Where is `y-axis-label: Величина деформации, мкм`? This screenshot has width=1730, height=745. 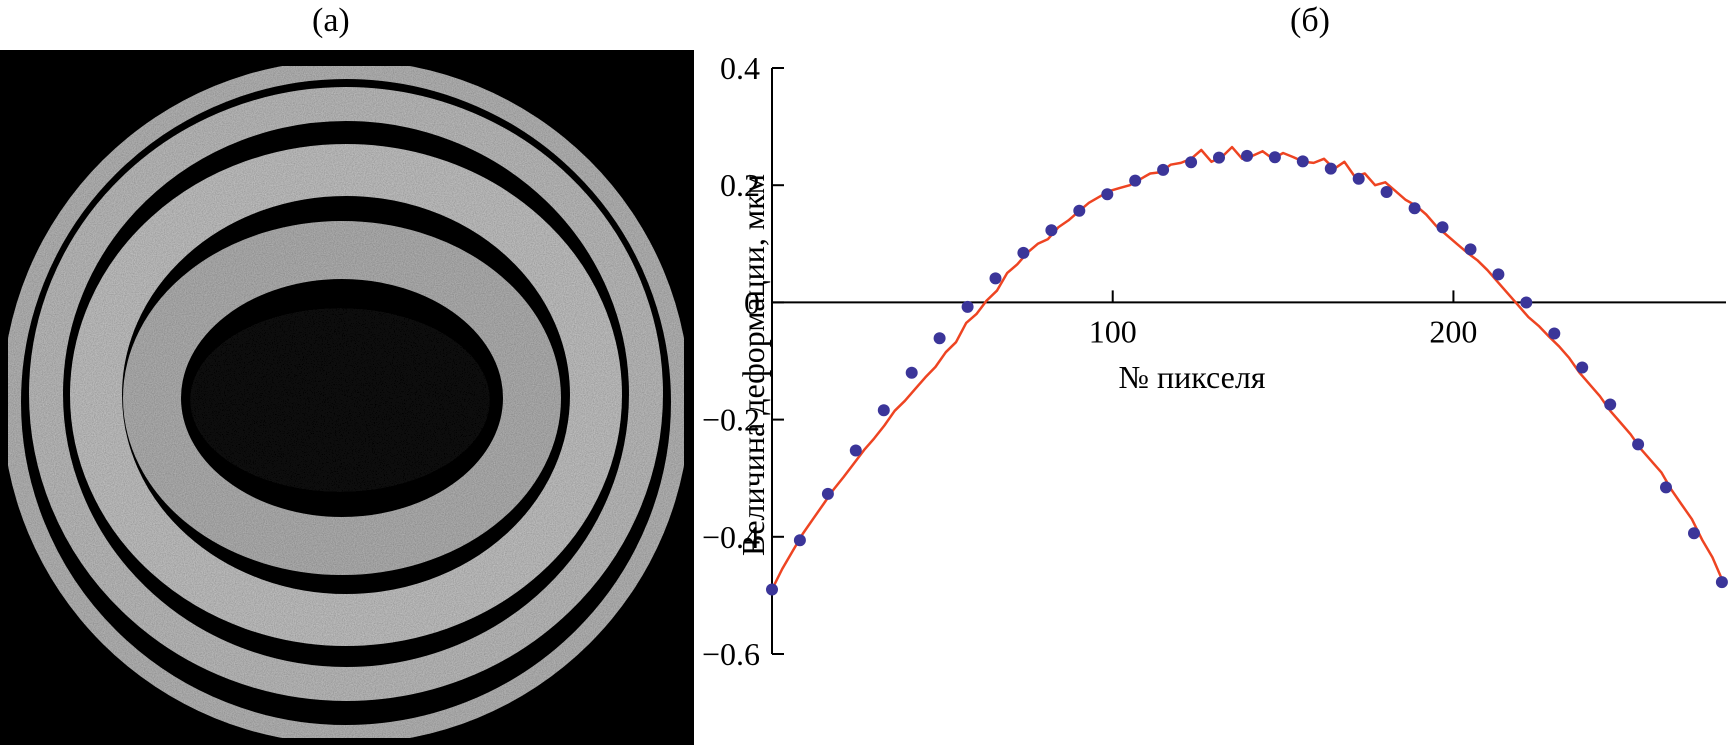 y-axis-label: Величина деформации, мкм is located at coordinates (753, 365).